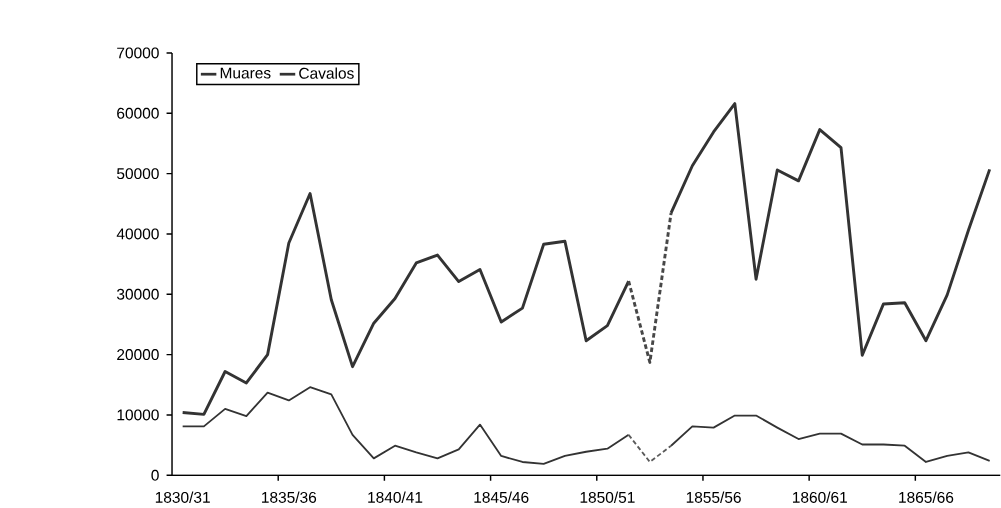 This screenshot has width=1001, height=508. Describe the element at coordinates (138, 355) in the screenshot. I see `y-tick-label: 20000` at that location.